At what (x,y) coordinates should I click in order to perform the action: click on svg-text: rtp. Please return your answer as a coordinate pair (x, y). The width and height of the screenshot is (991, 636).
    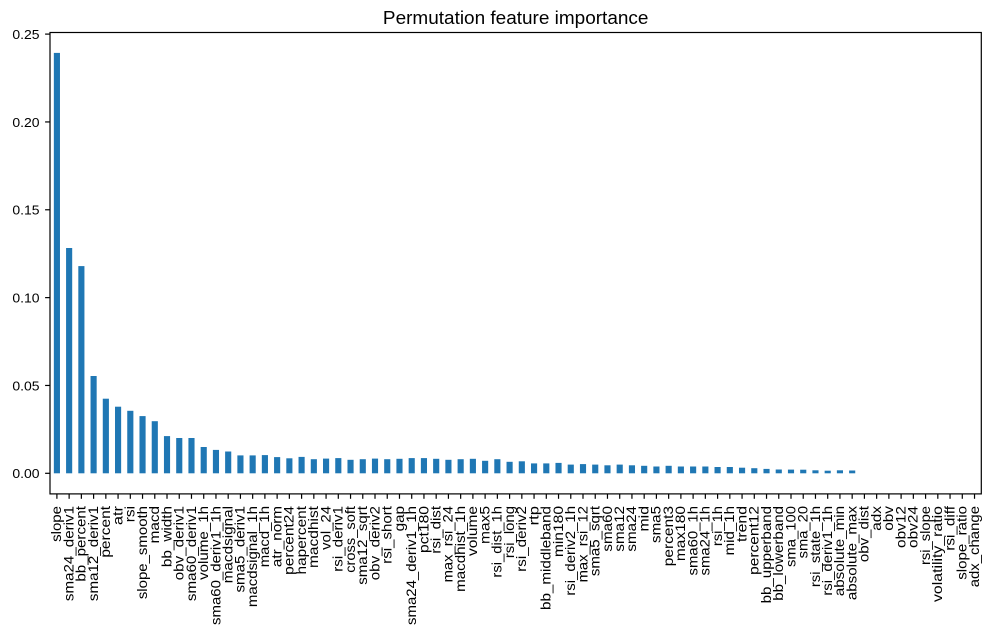
    Looking at the image, I should click on (533, 516).